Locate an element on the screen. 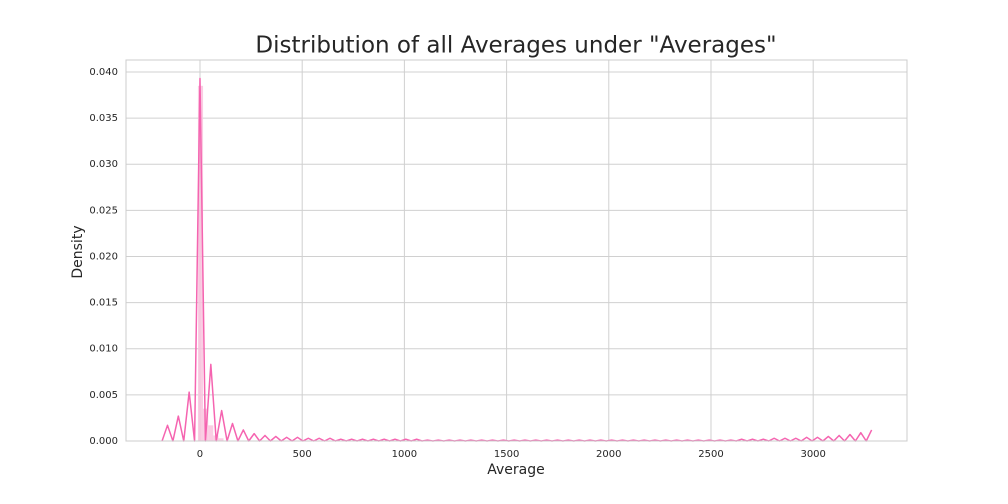 The image size is (1008, 504). y-tick-label: 0.010 is located at coordinates (103, 349).